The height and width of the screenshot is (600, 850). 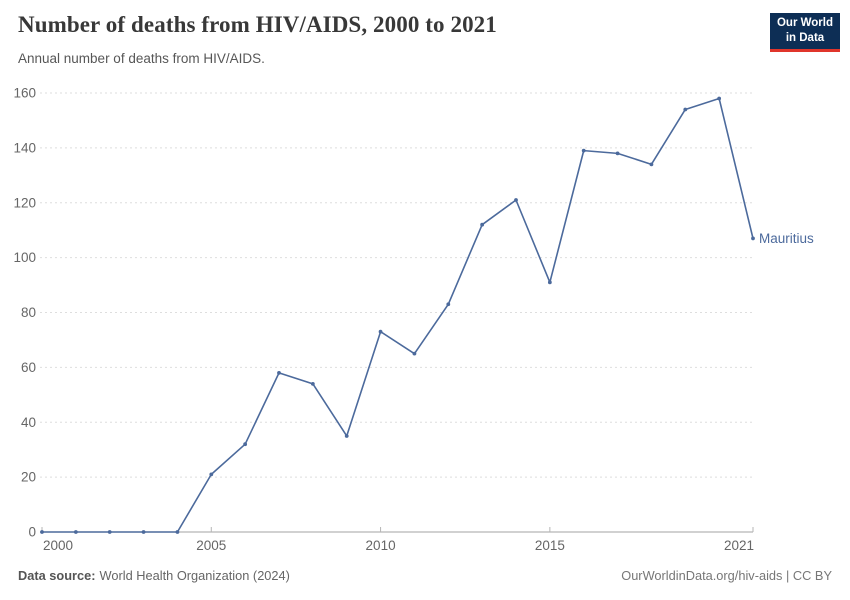 What do you see at coordinates (804, 23) in the screenshot?
I see `owid-logo-line1: Our World` at bounding box center [804, 23].